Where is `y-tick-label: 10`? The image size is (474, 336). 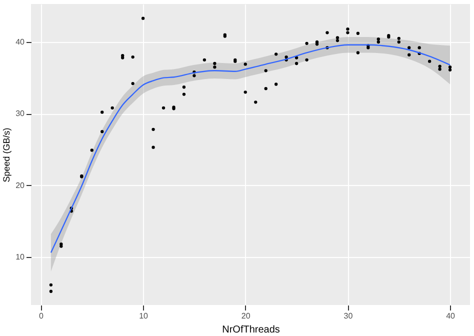 y-tick-label: 10 is located at coordinates (21, 257).